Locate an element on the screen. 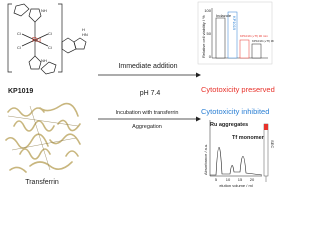 The image size is (320, 240). y-tick-label: 50 is located at coordinates (209, 33).